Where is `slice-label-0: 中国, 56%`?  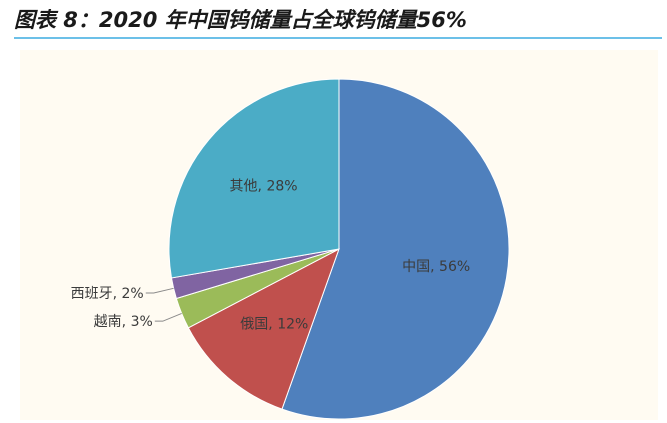
slice-label-0: 中国, 56% is located at coordinates (436, 267).